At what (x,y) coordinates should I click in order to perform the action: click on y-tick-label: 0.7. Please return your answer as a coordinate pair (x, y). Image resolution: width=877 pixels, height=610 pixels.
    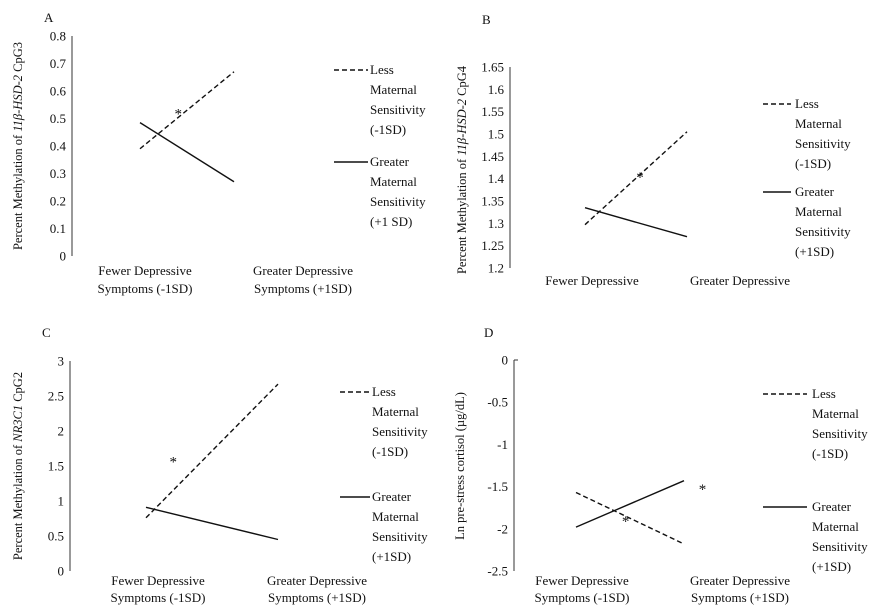
    Looking at the image, I should click on (58, 63).